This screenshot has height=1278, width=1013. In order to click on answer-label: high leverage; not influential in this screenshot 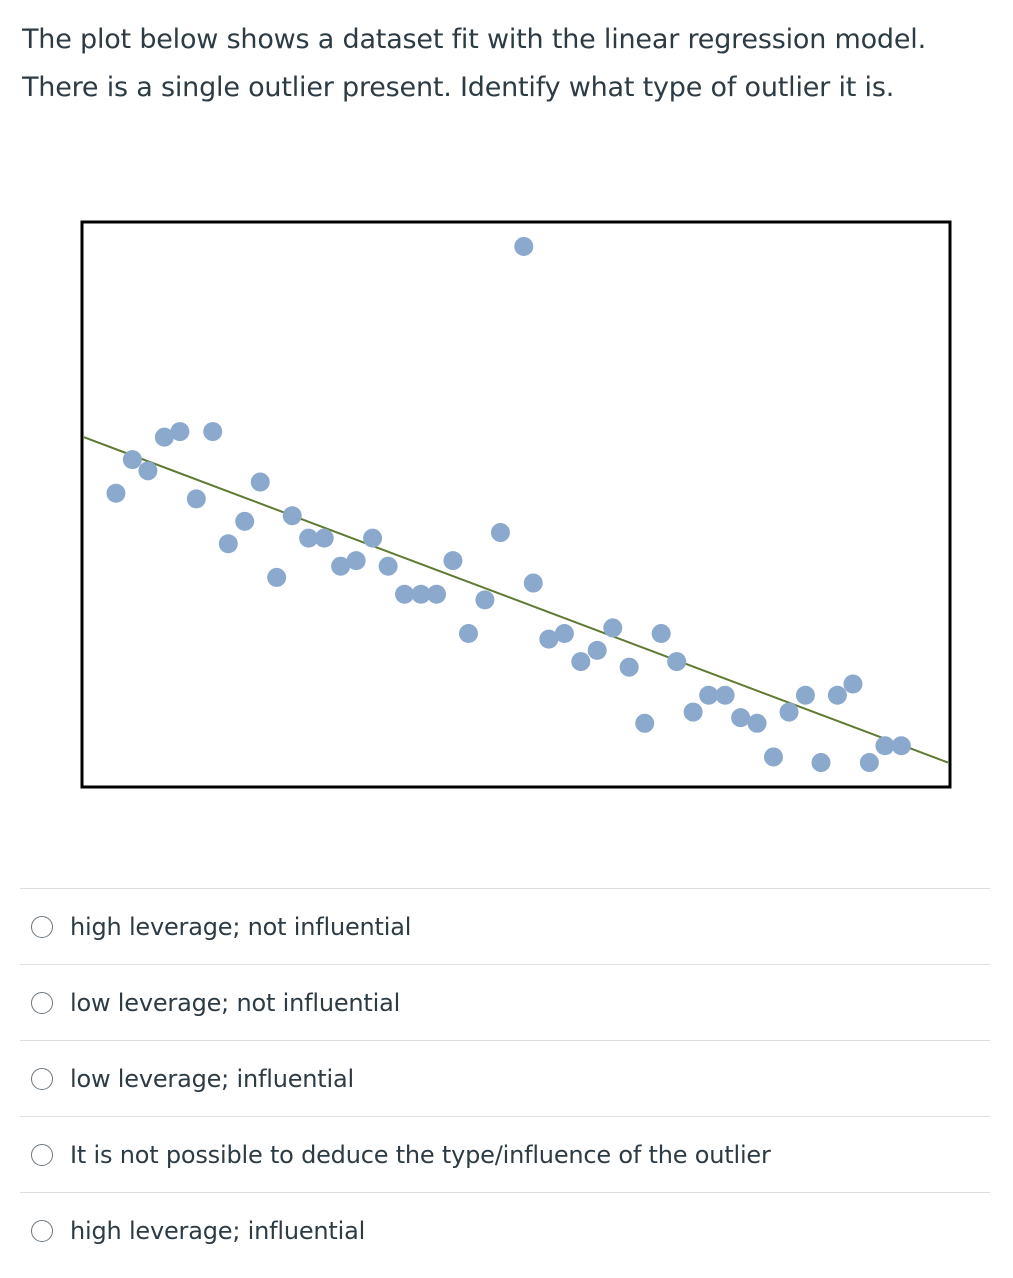, I will do `click(241, 926)`.